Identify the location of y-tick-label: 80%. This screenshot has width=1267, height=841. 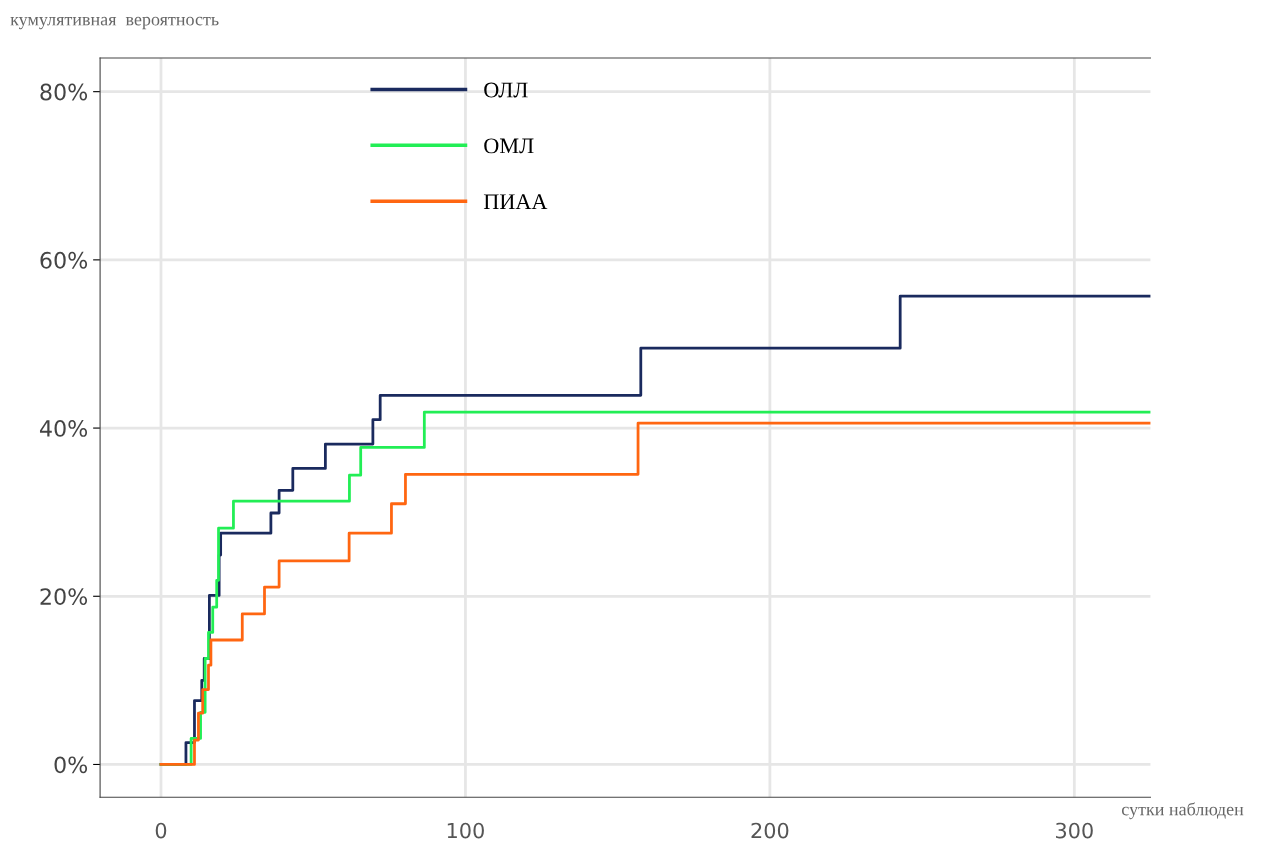
(64, 92).